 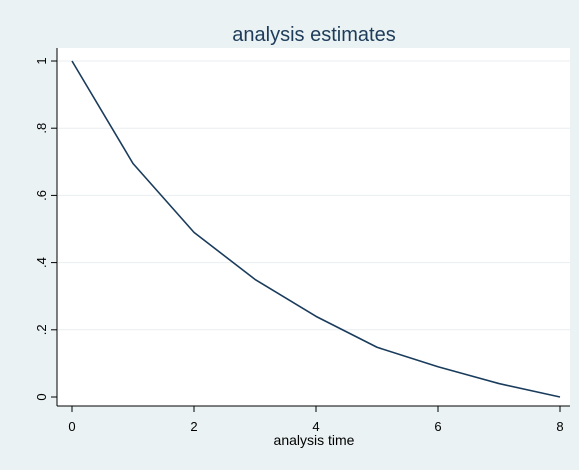 What do you see at coordinates (193, 426) in the screenshot?
I see `x-tick-label: 2` at bounding box center [193, 426].